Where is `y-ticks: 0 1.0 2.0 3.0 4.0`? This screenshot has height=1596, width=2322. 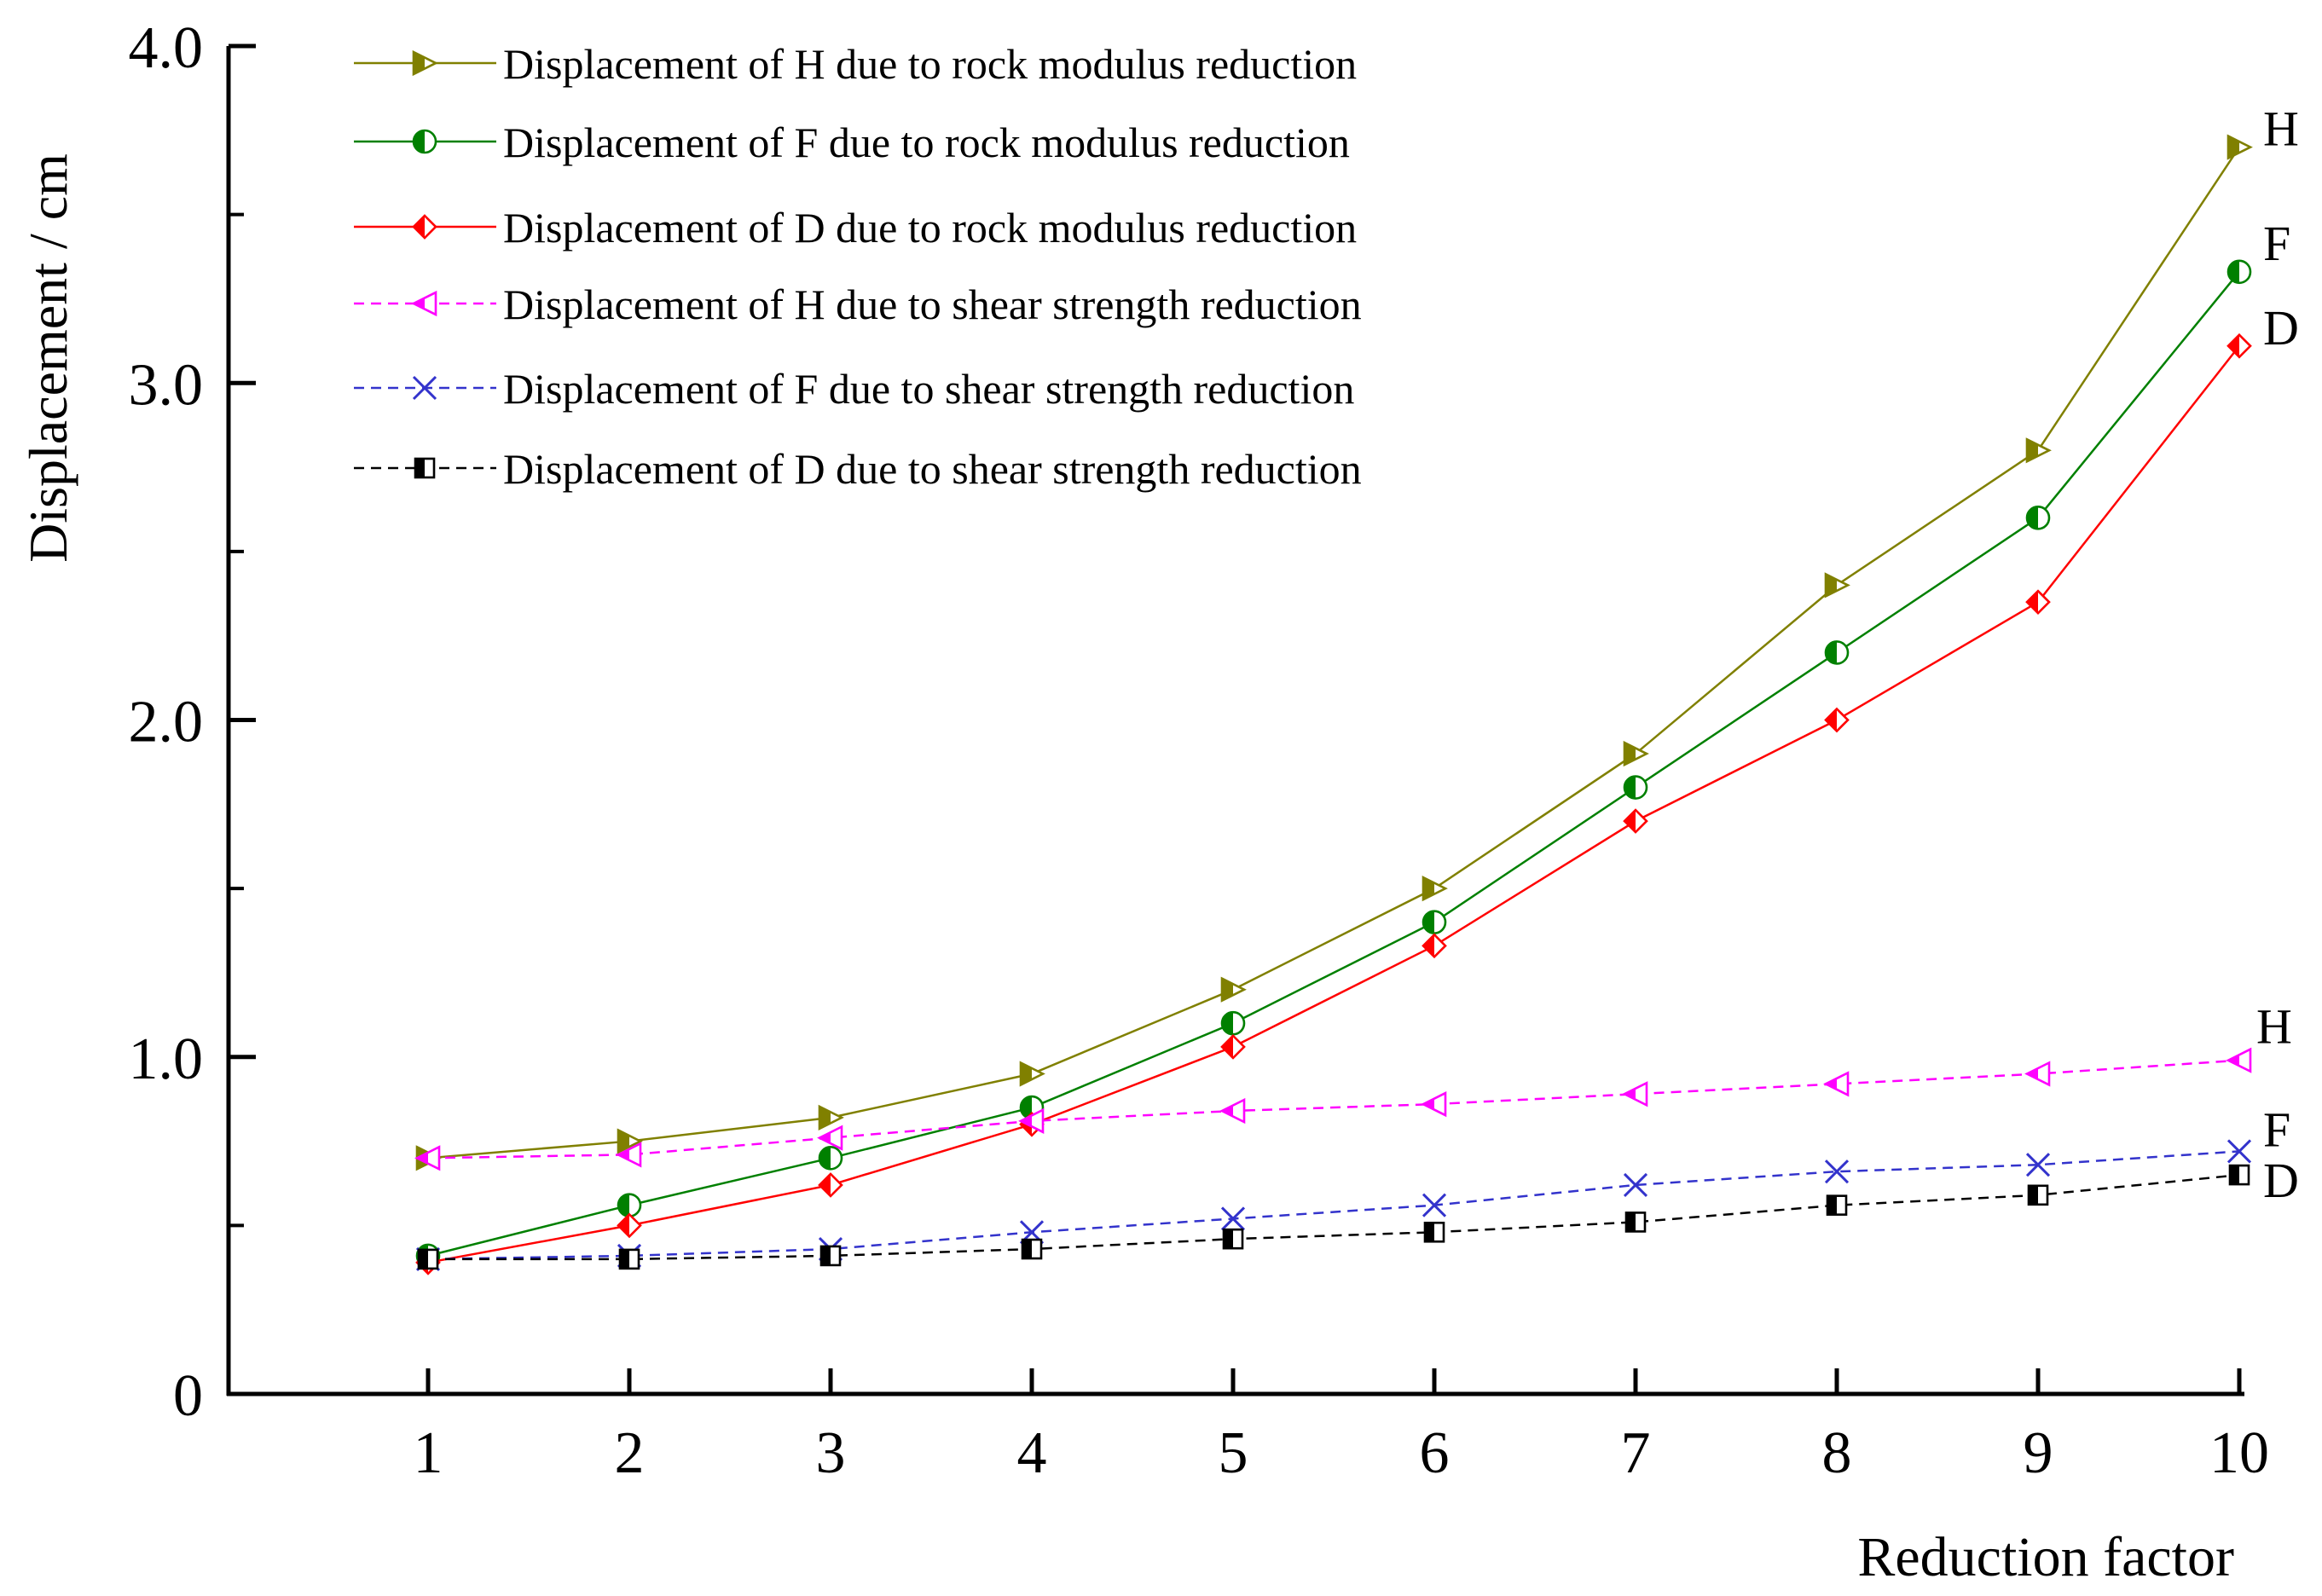 y-ticks: 0 1.0 2.0 3.0 4.0 is located at coordinates (192, 722).